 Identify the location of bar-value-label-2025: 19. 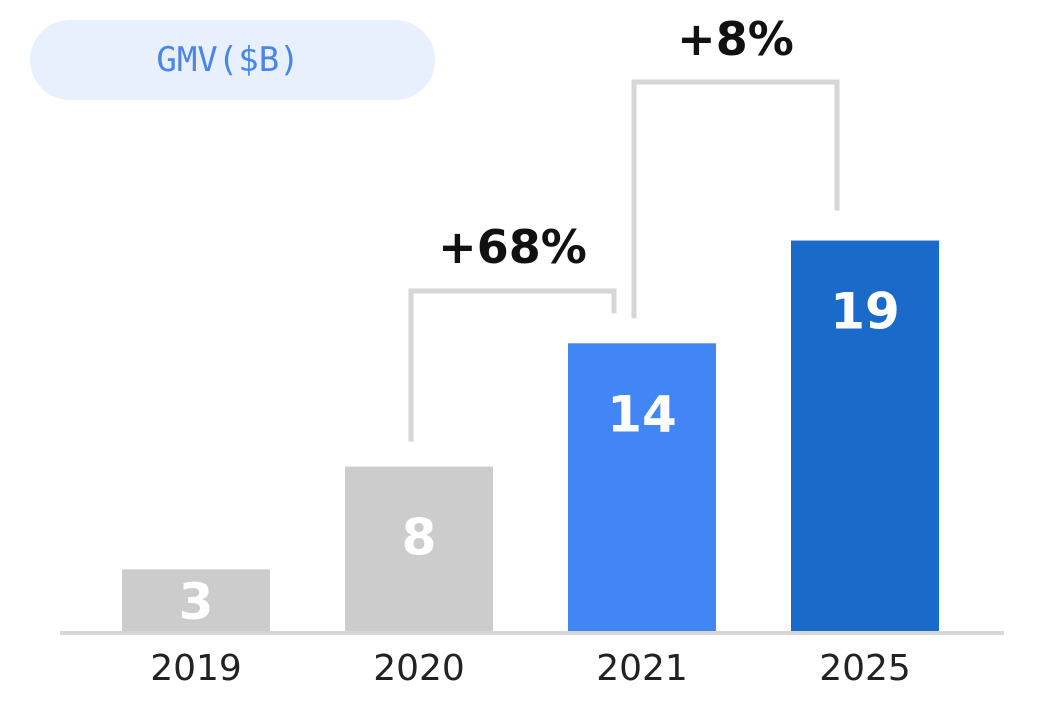
(865, 312).